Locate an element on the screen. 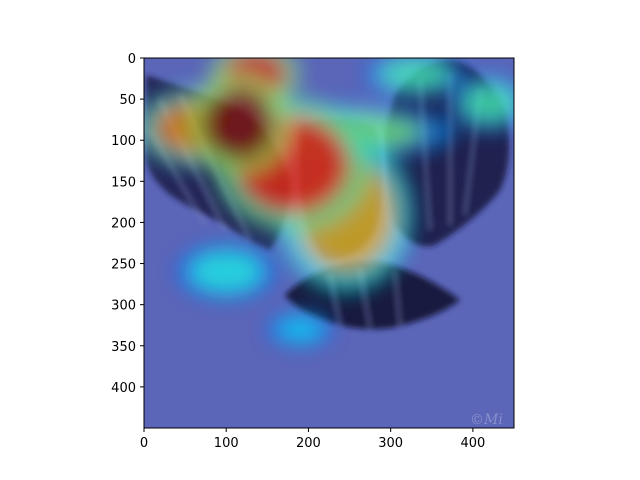  y-tick-label: 250 is located at coordinates (123, 265).